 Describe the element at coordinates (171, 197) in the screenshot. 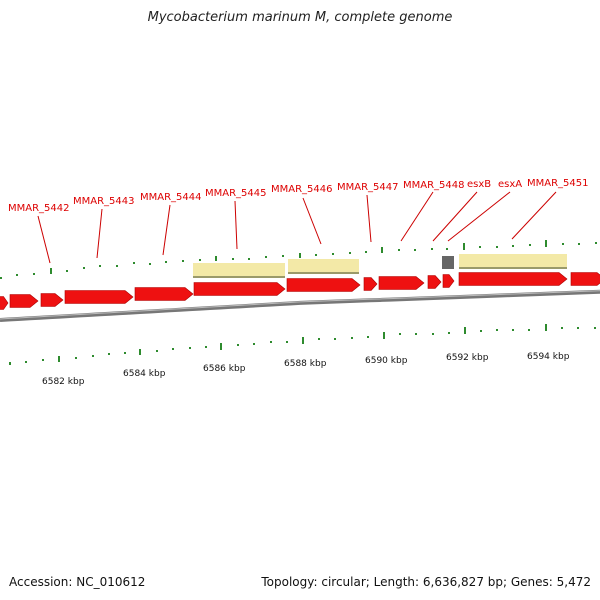

I see `gene-label: MMAR_5444` at that location.